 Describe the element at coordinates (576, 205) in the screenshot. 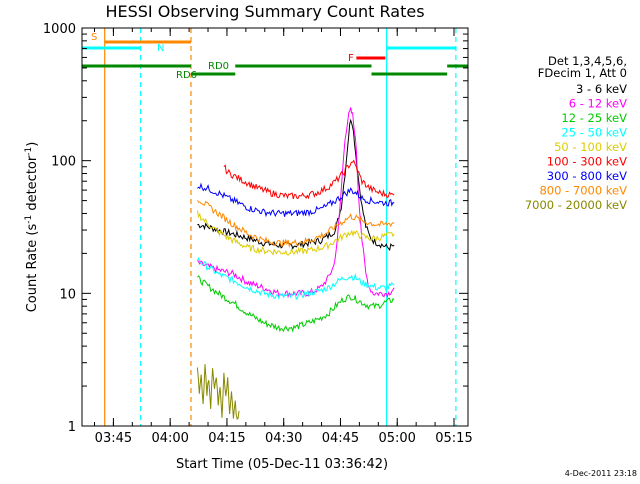

I see `legend-entry-8: 7000 - 20000 keV` at that location.